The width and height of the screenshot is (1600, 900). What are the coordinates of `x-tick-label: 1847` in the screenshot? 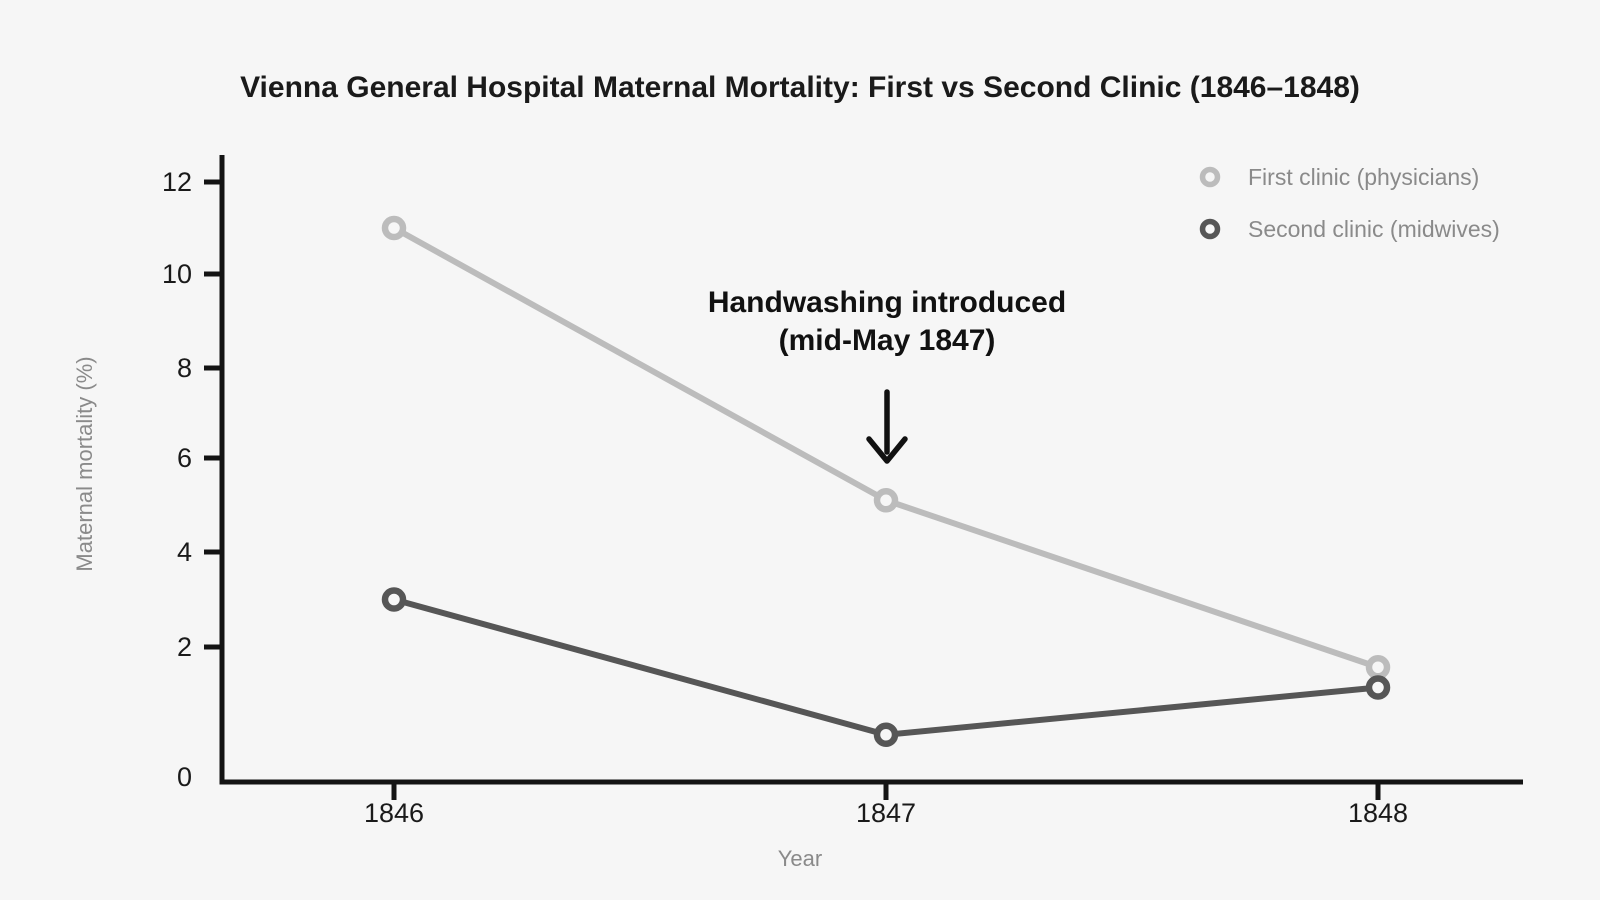 It's located at (886, 813).